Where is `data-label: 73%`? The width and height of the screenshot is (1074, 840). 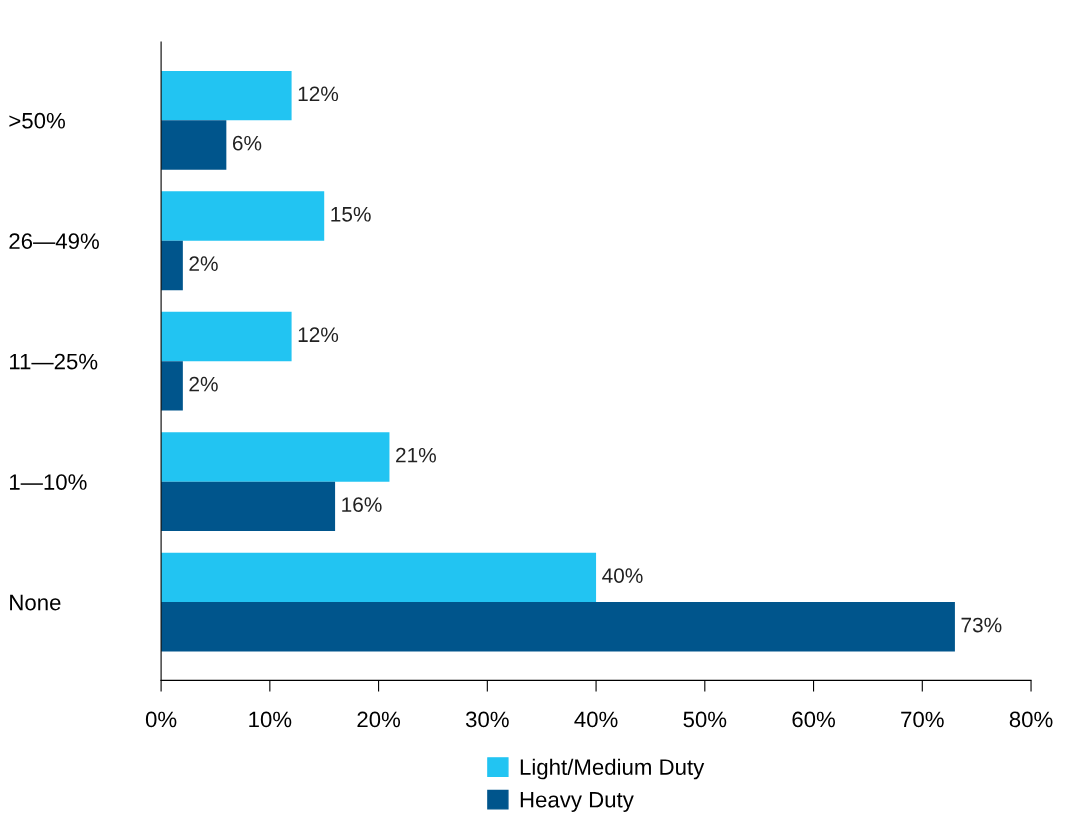
data-label: 73% is located at coordinates (981, 625).